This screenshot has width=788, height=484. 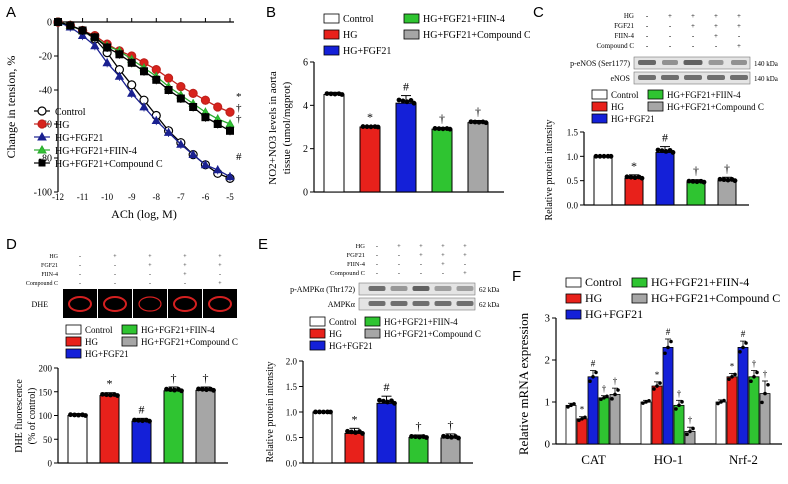 I want to click on panel-e-significance-mark: *, so click(x=355, y=419).